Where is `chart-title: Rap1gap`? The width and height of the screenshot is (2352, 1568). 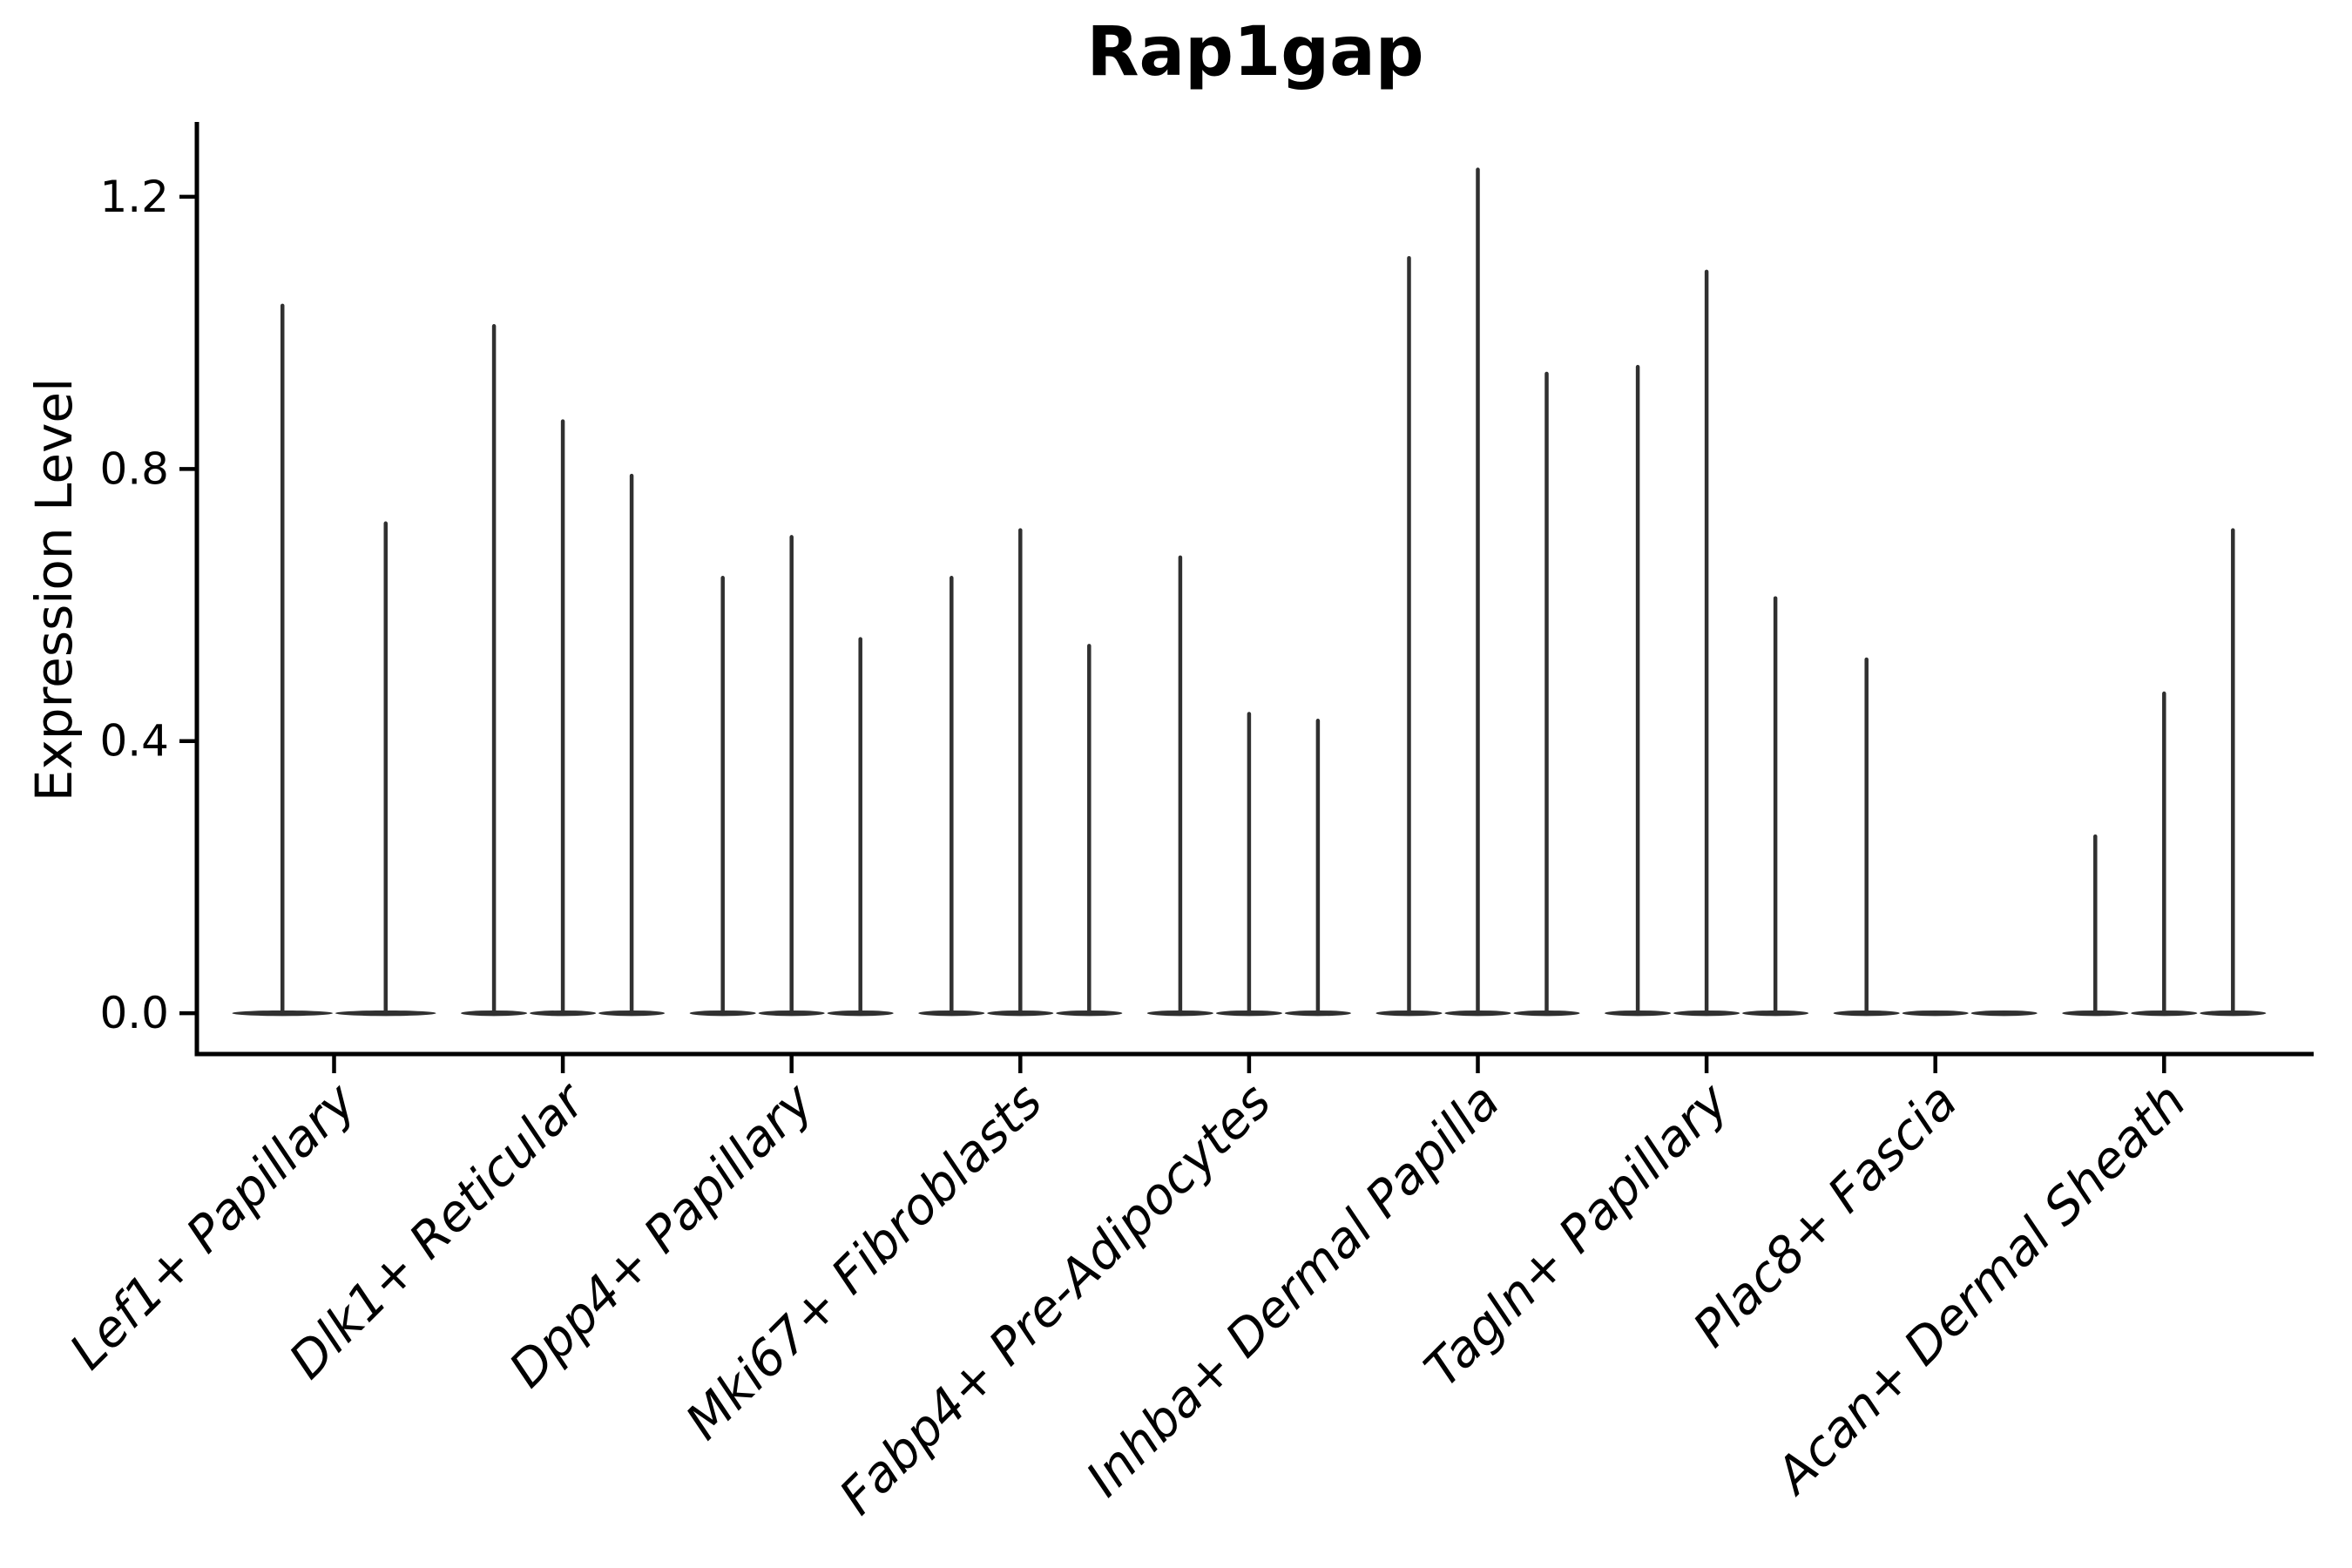
chart-title: Rap1gap is located at coordinates (1255, 52).